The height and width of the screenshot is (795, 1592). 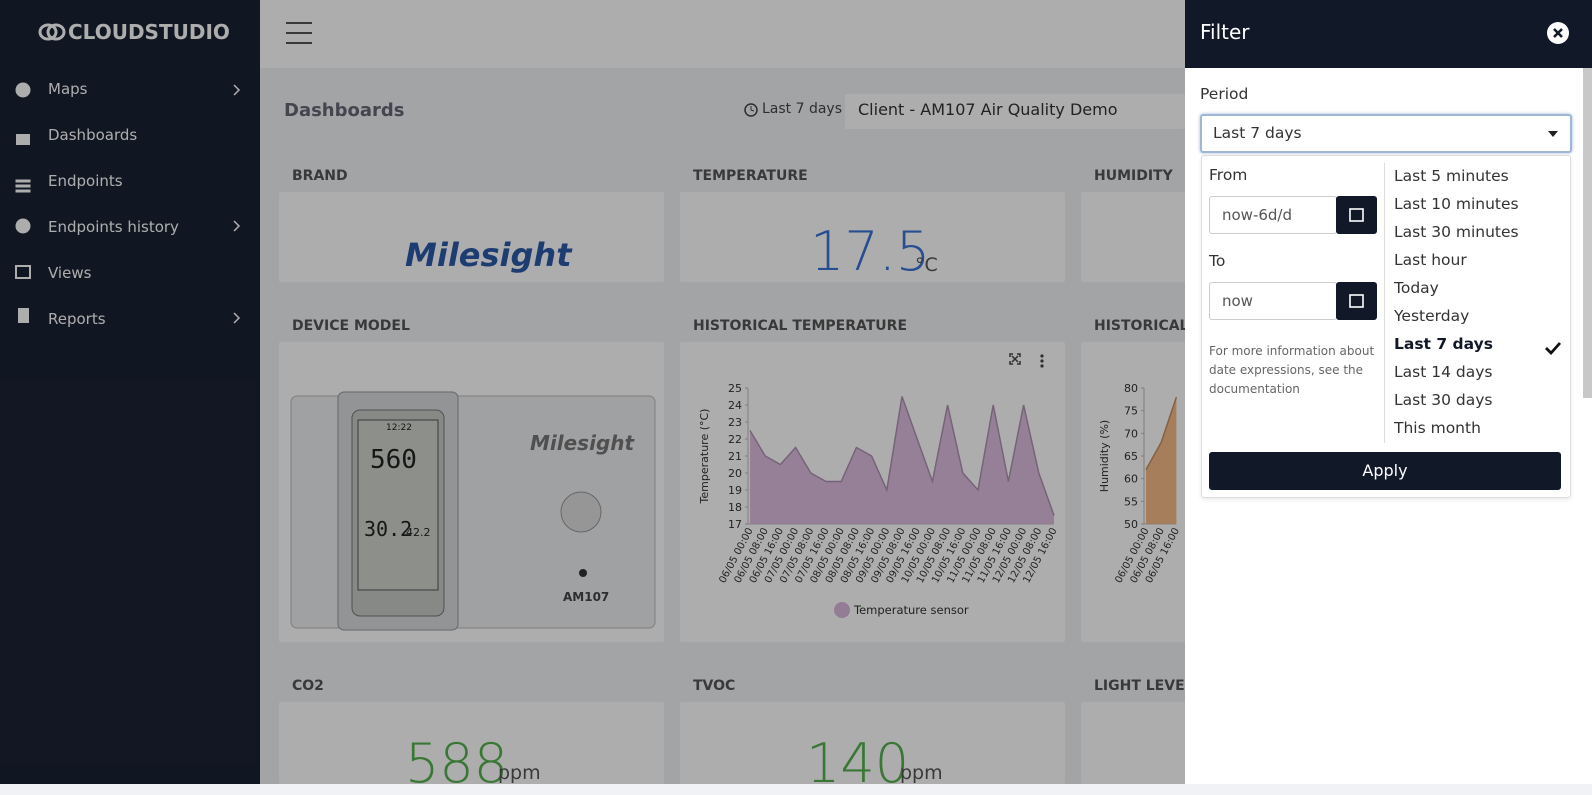 I want to click on period: Last 7 days, so click(x=802, y=109).